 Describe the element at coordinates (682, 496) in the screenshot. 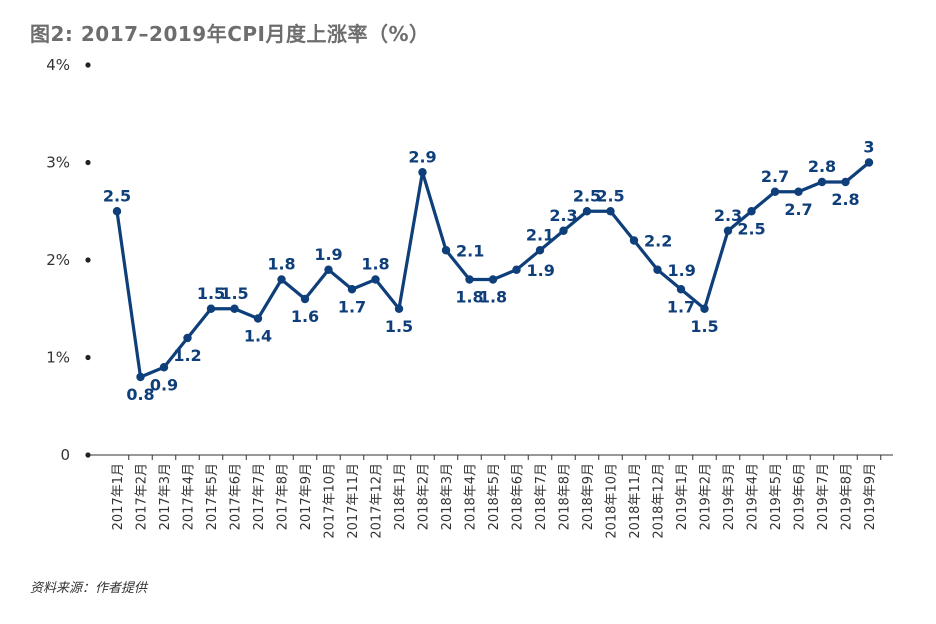

I see `x-tick-label: 2019年1月` at that location.